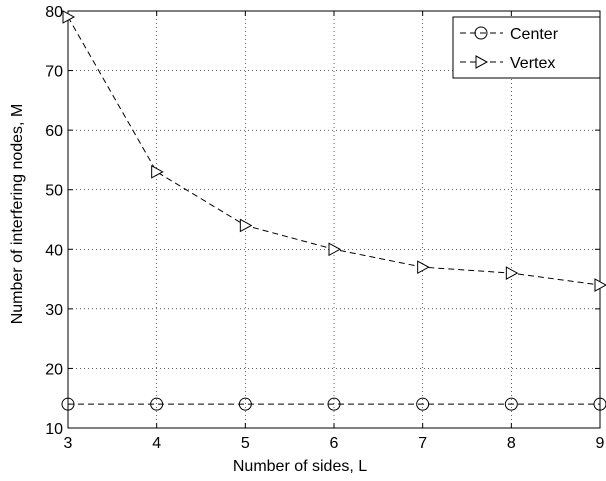 The image size is (606, 481). What do you see at coordinates (54, 369) in the screenshot?
I see `y-tick-label: 20` at bounding box center [54, 369].